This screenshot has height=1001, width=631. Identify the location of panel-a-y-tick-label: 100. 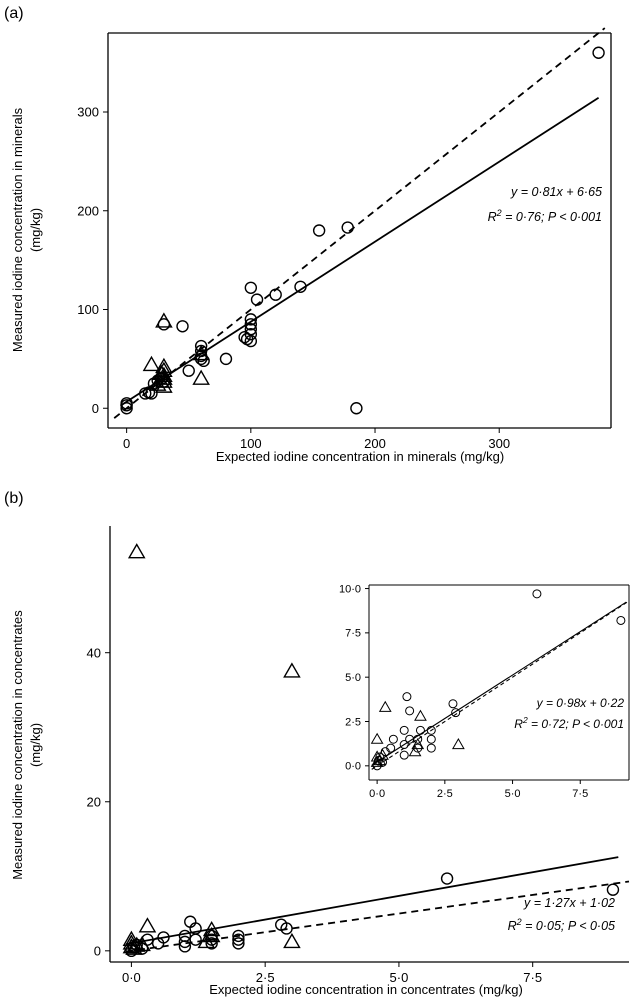
(88, 309).